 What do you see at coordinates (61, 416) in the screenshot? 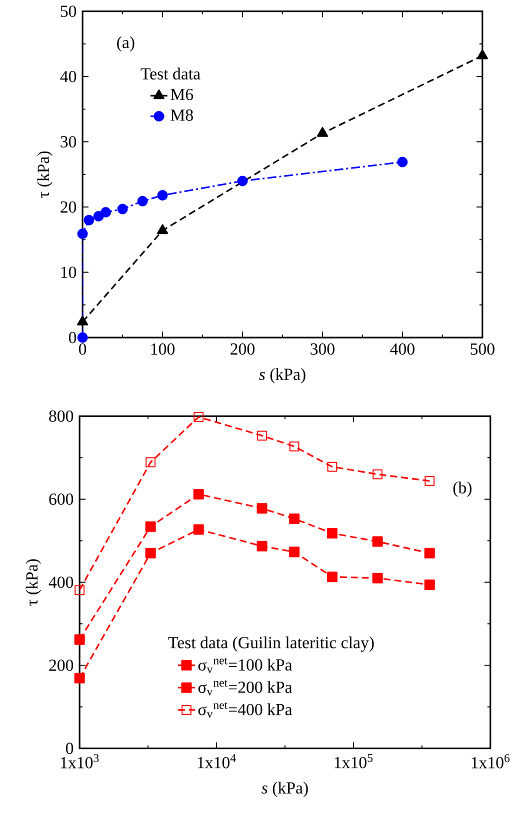
I see `y-tick-label: 800` at bounding box center [61, 416].